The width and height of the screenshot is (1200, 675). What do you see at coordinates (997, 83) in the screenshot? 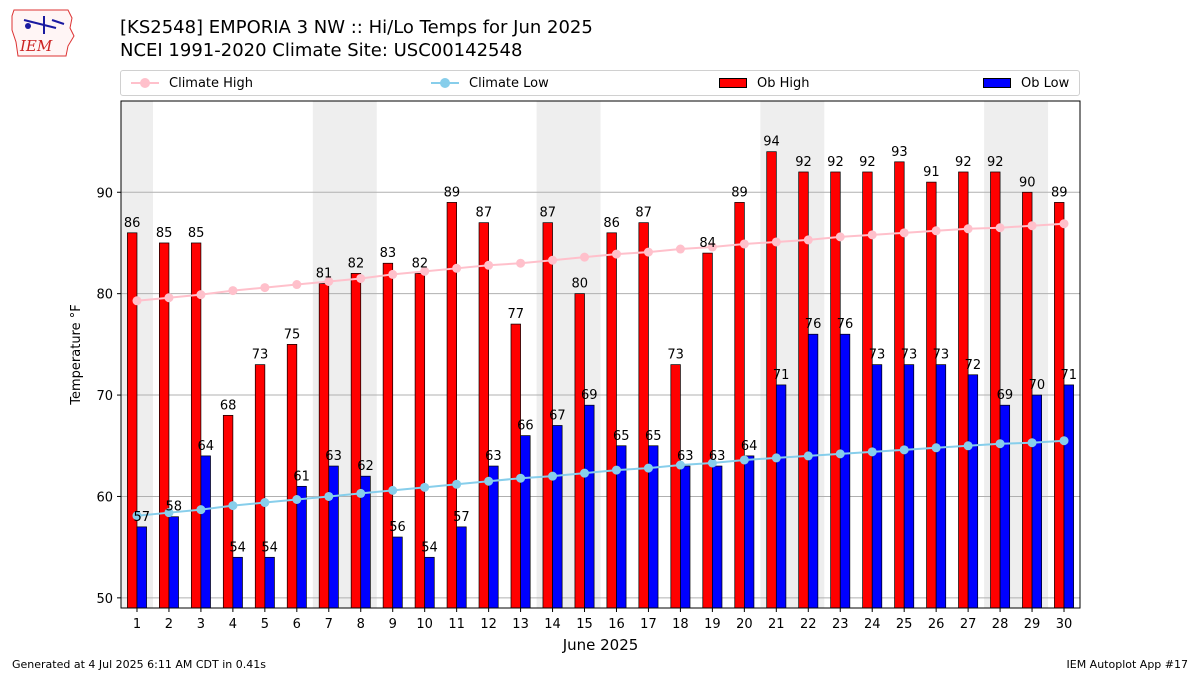
I see `legend-key-ob-low` at bounding box center [997, 83].